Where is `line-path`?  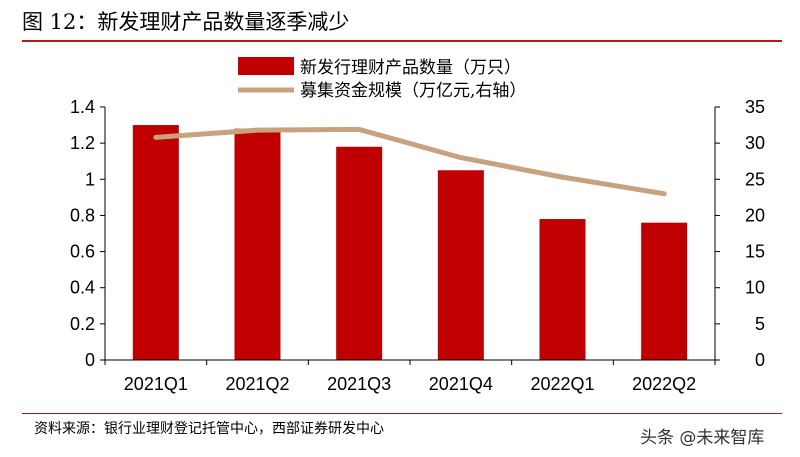 line-path is located at coordinates (410, 161).